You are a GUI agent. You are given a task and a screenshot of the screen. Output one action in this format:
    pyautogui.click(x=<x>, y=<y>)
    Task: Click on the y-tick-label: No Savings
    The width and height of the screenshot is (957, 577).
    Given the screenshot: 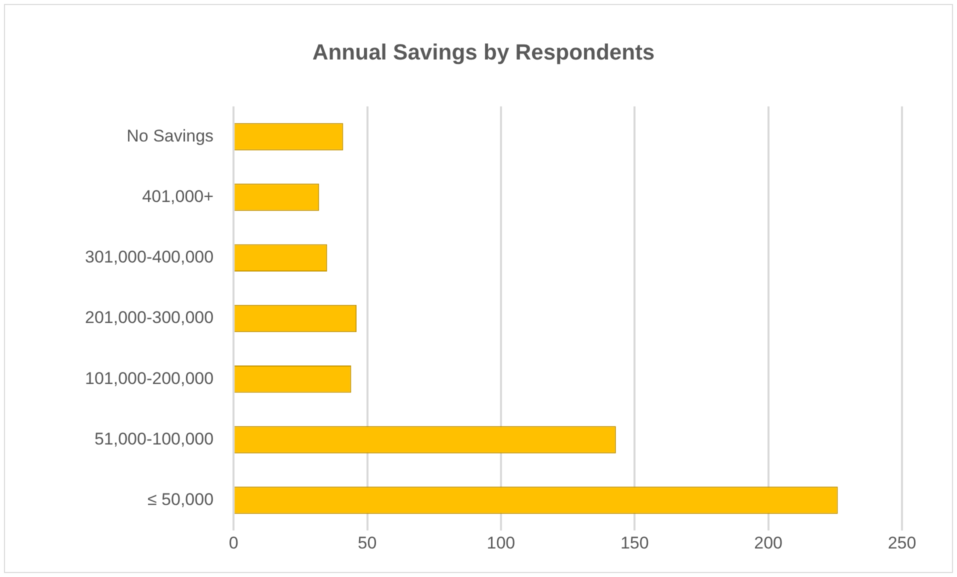 What is the action you would take?
    pyautogui.click(x=170, y=136)
    